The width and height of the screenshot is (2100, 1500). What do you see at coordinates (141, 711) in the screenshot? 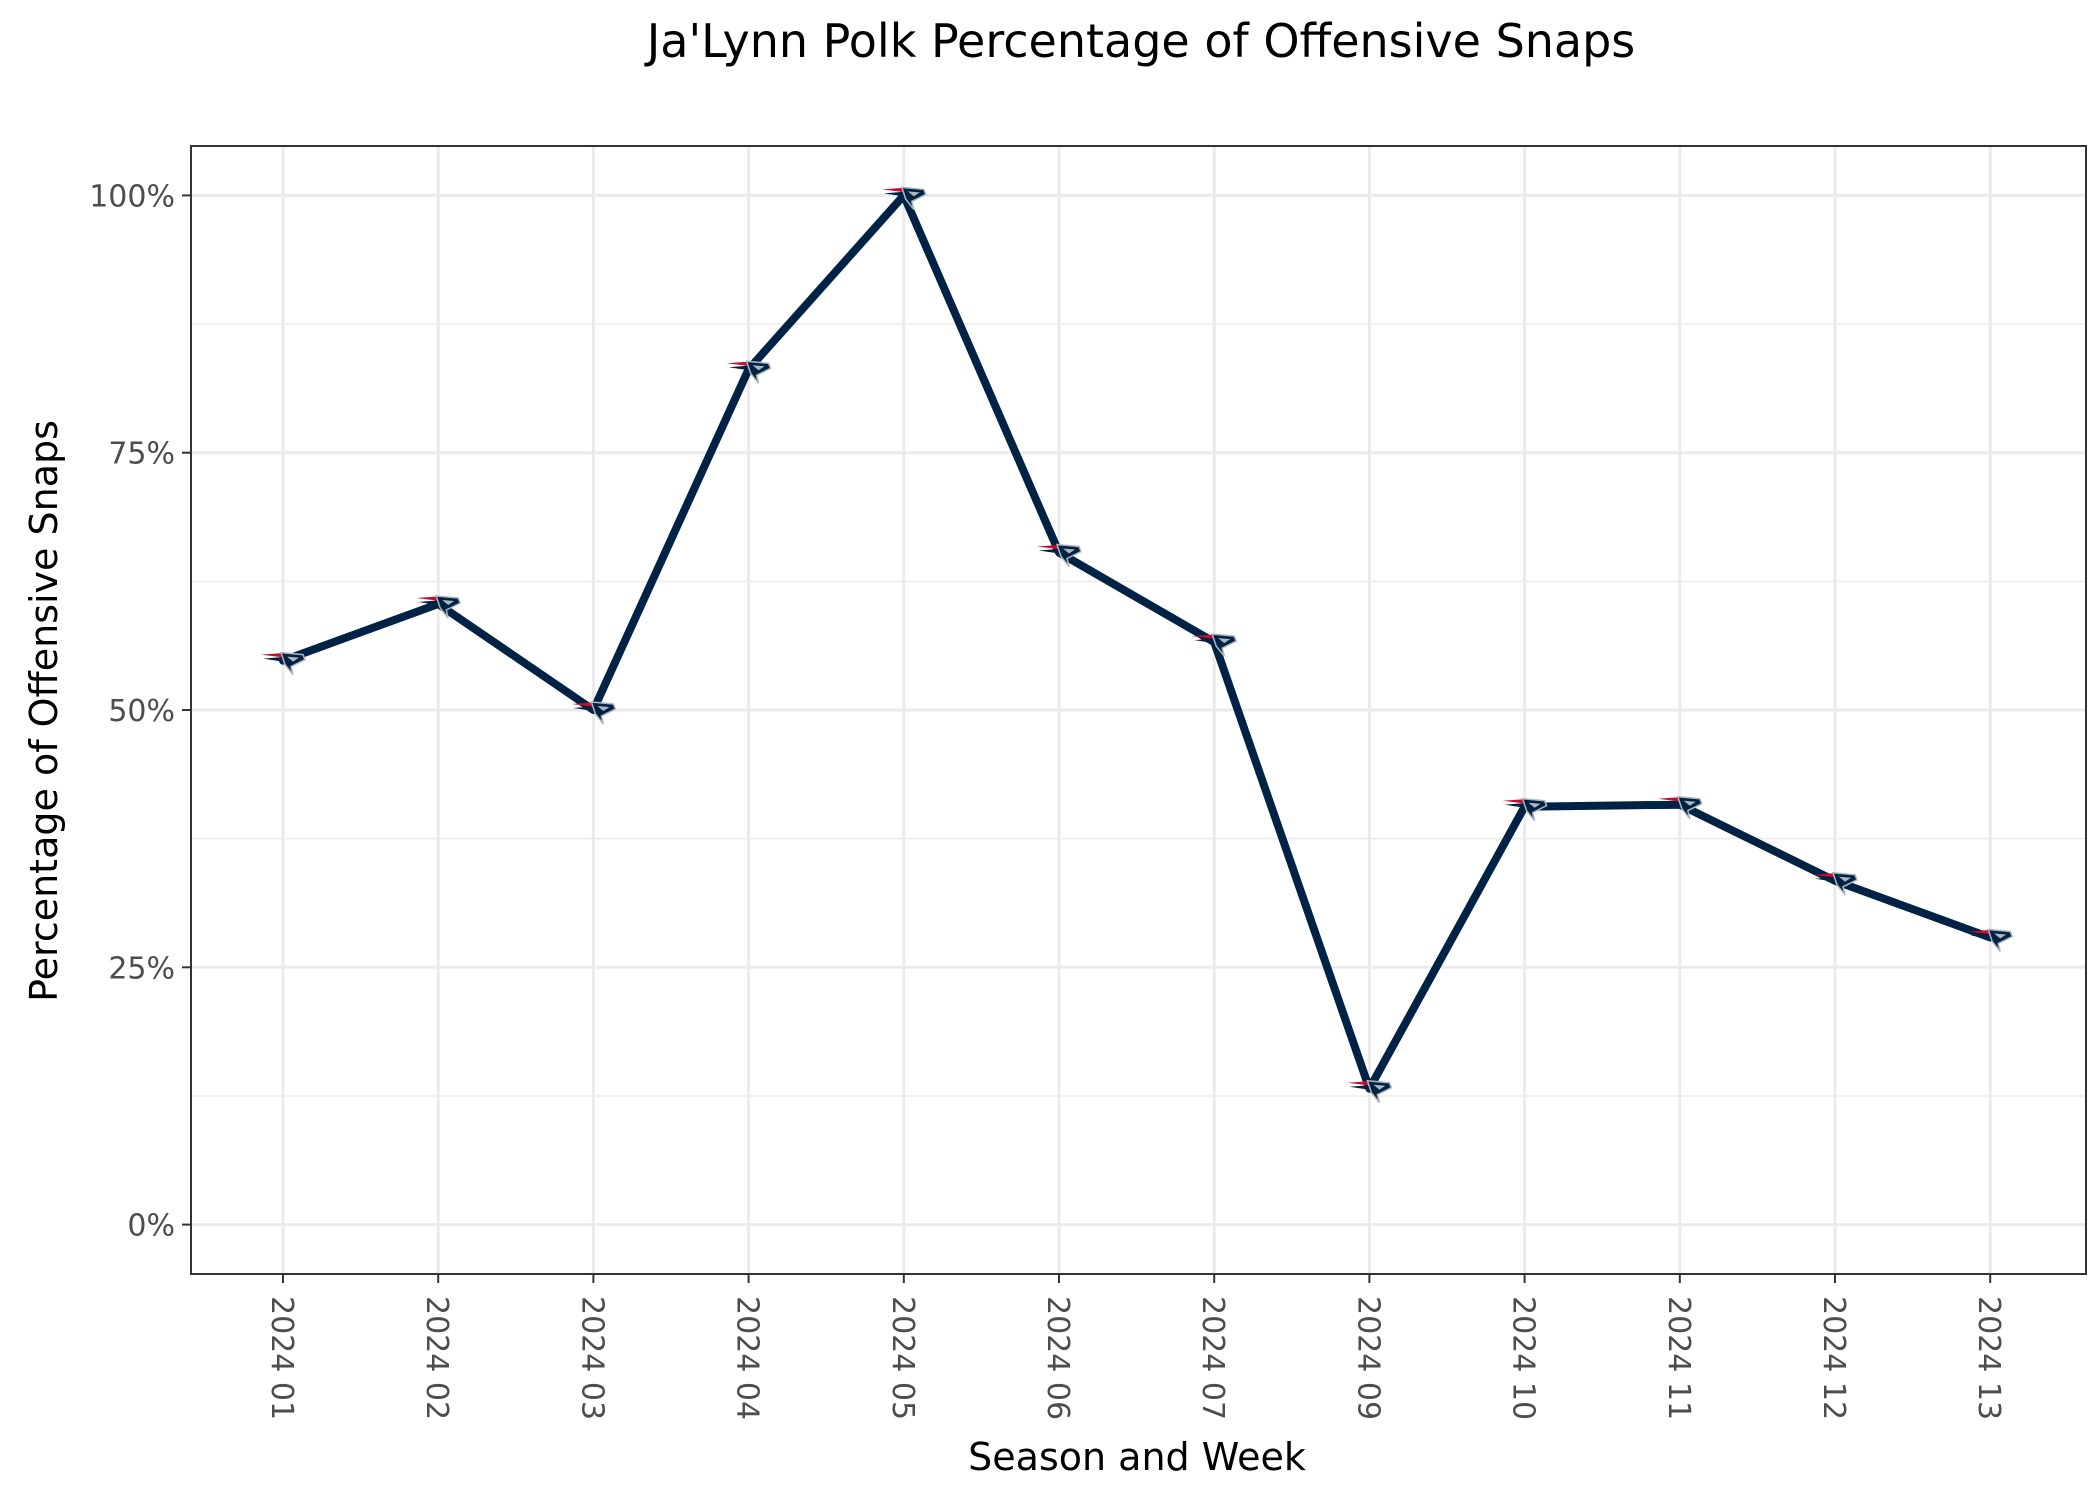
I see `y-tick-label: 50%` at bounding box center [141, 711].